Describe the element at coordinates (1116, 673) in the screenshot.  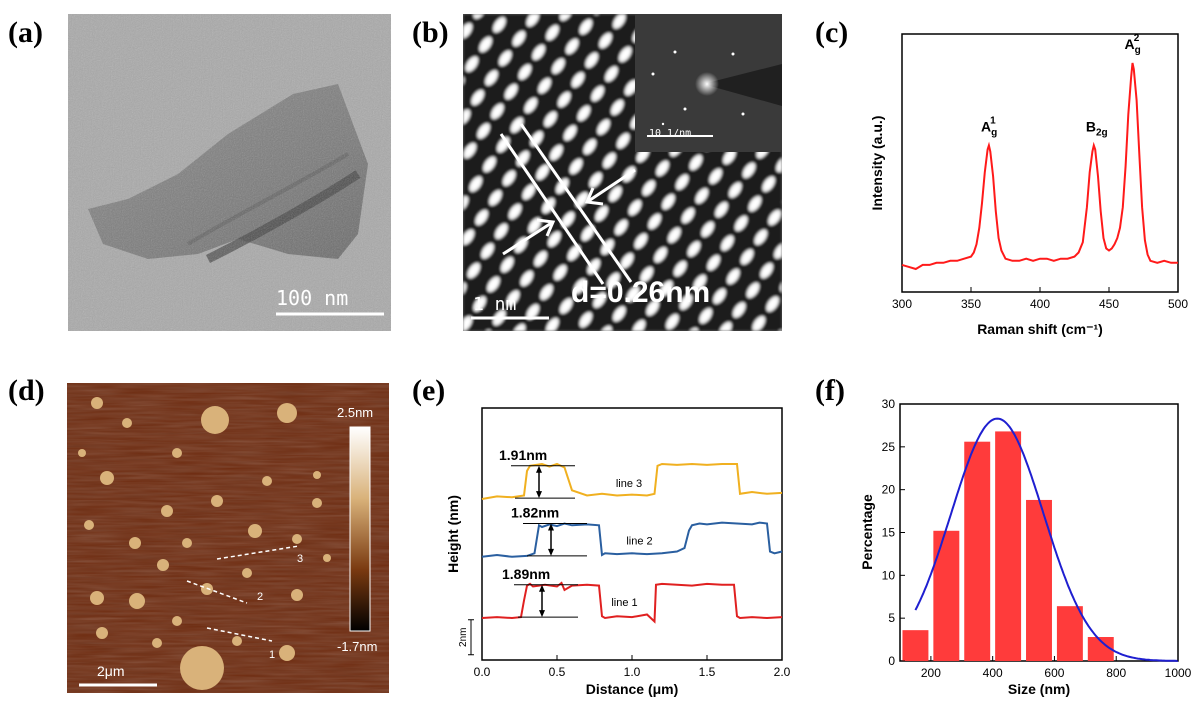
I see `hist-xtick-label: 800` at that location.